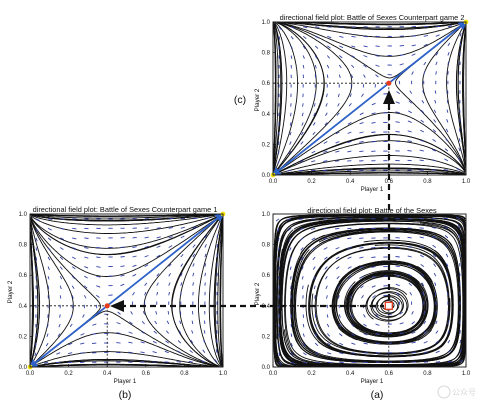 This screenshot has height=414, width=482. I want to click on y-tick-label: 0.4, so click(266, 115).